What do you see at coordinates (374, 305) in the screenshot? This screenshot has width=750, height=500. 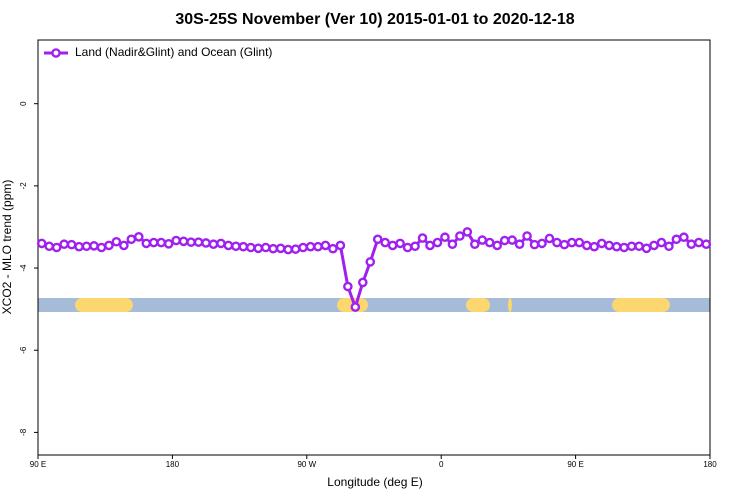 I see `ocean-band` at bounding box center [374, 305].